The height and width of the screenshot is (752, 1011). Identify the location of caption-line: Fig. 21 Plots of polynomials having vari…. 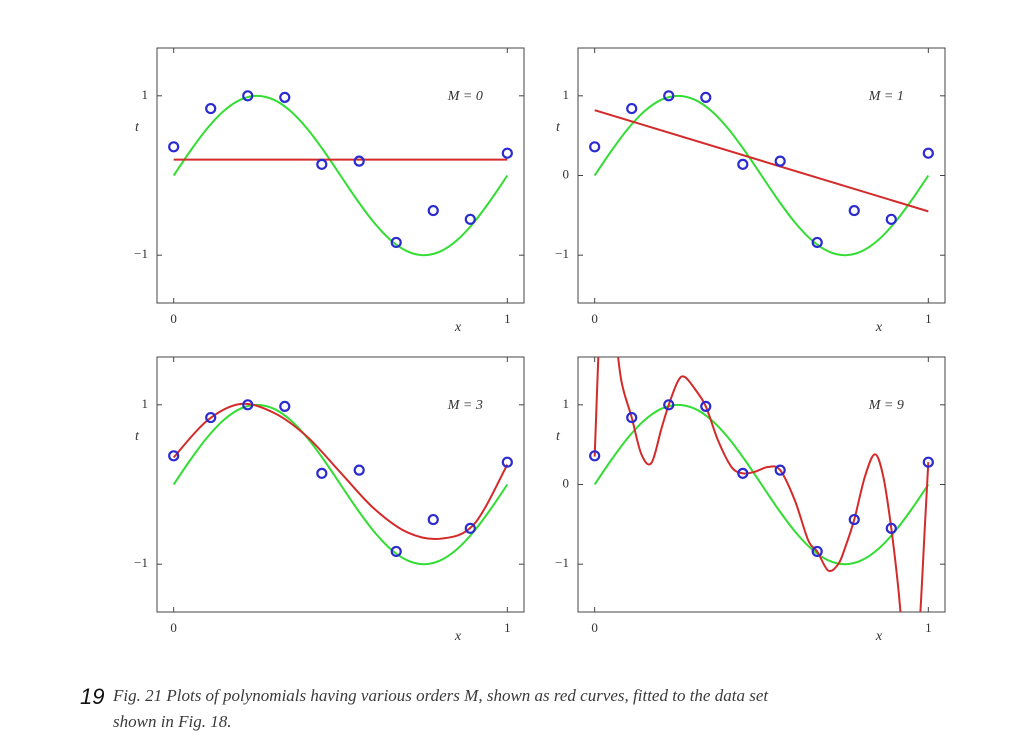
(440, 695).